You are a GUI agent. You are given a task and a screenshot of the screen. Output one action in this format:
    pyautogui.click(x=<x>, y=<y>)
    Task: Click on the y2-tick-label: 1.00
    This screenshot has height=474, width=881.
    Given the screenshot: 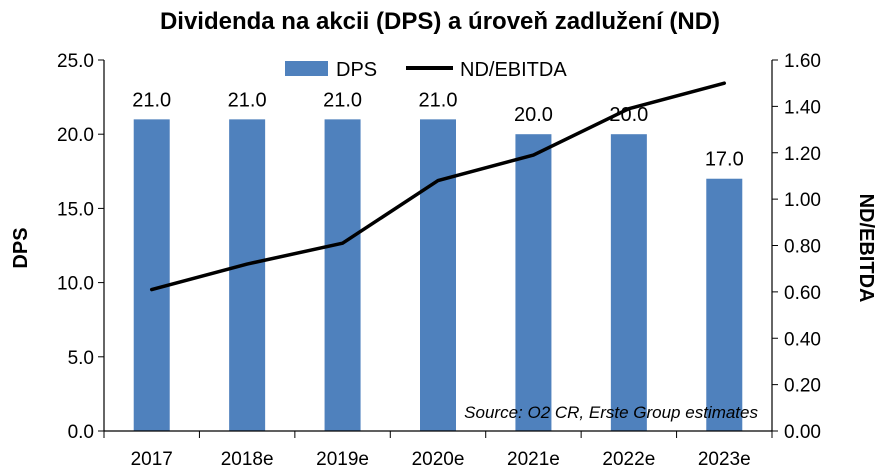 What is the action you would take?
    pyautogui.click(x=802, y=200)
    